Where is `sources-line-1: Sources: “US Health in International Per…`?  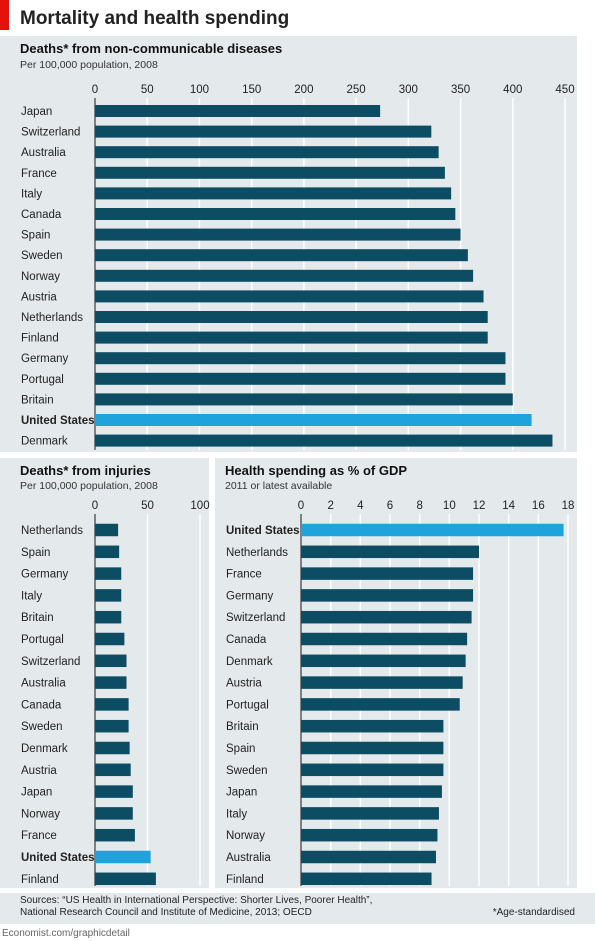
sources-line-1: Sources: “US Health in International Per… is located at coordinates (196, 900).